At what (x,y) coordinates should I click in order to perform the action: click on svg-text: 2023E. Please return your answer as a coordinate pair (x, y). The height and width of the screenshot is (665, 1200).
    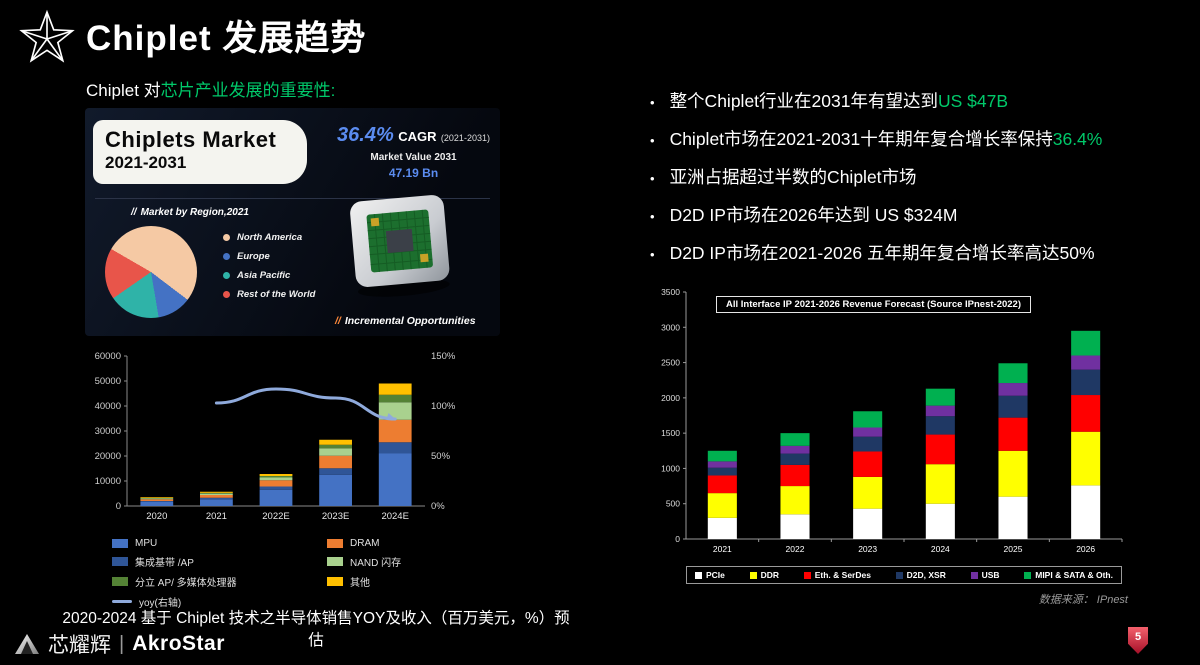
    Looking at the image, I should click on (335, 516).